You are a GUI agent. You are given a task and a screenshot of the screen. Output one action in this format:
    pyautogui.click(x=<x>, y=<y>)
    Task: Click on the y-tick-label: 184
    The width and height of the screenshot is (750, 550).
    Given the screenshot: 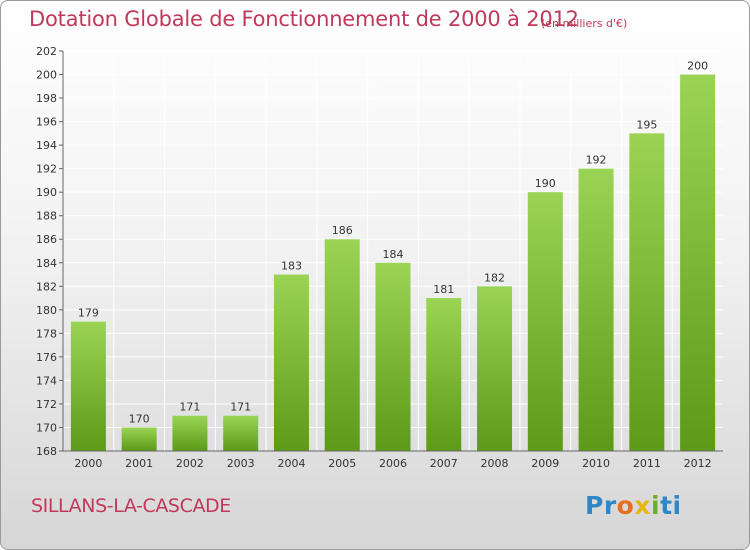 What is the action you would take?
    pyautogui.click(x=46, y=263)
    